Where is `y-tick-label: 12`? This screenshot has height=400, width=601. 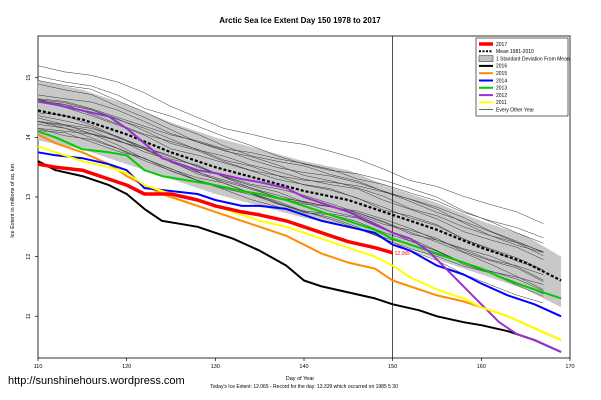 y-tick-label: 12 is located at coordinates (29, 257).